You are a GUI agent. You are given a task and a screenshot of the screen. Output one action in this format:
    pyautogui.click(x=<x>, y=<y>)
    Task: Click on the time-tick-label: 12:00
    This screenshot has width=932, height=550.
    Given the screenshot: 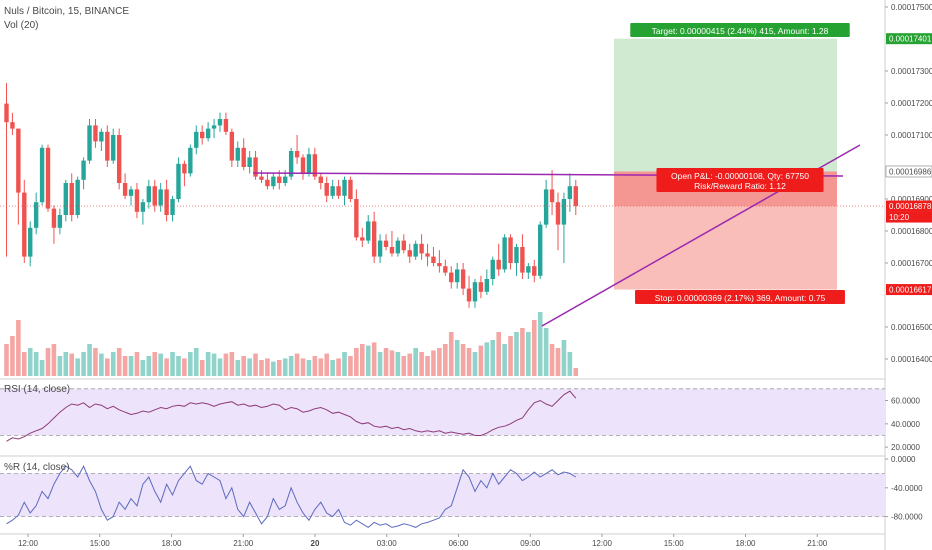 What is the action you would take?
    pyautogui.click(x=602, y=543)
    